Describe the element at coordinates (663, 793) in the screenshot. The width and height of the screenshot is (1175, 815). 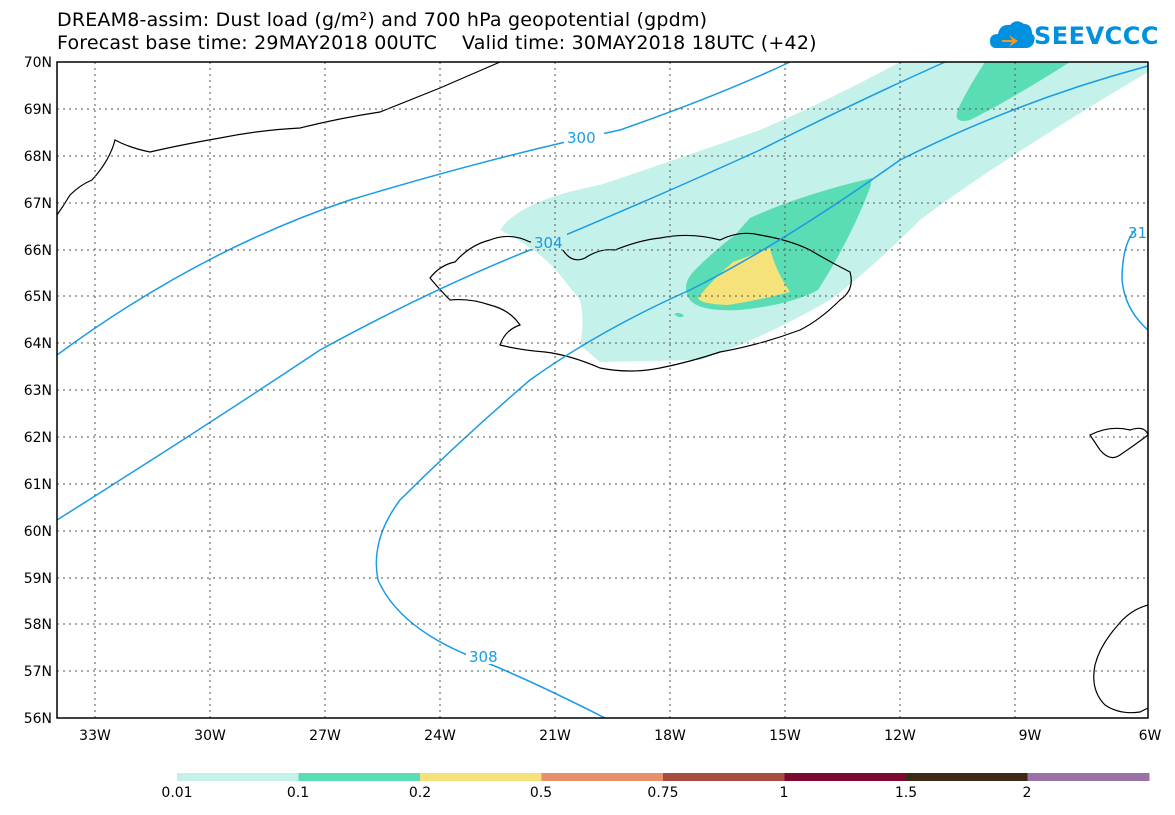
I see `colorbar-label: 0.75` at that location.